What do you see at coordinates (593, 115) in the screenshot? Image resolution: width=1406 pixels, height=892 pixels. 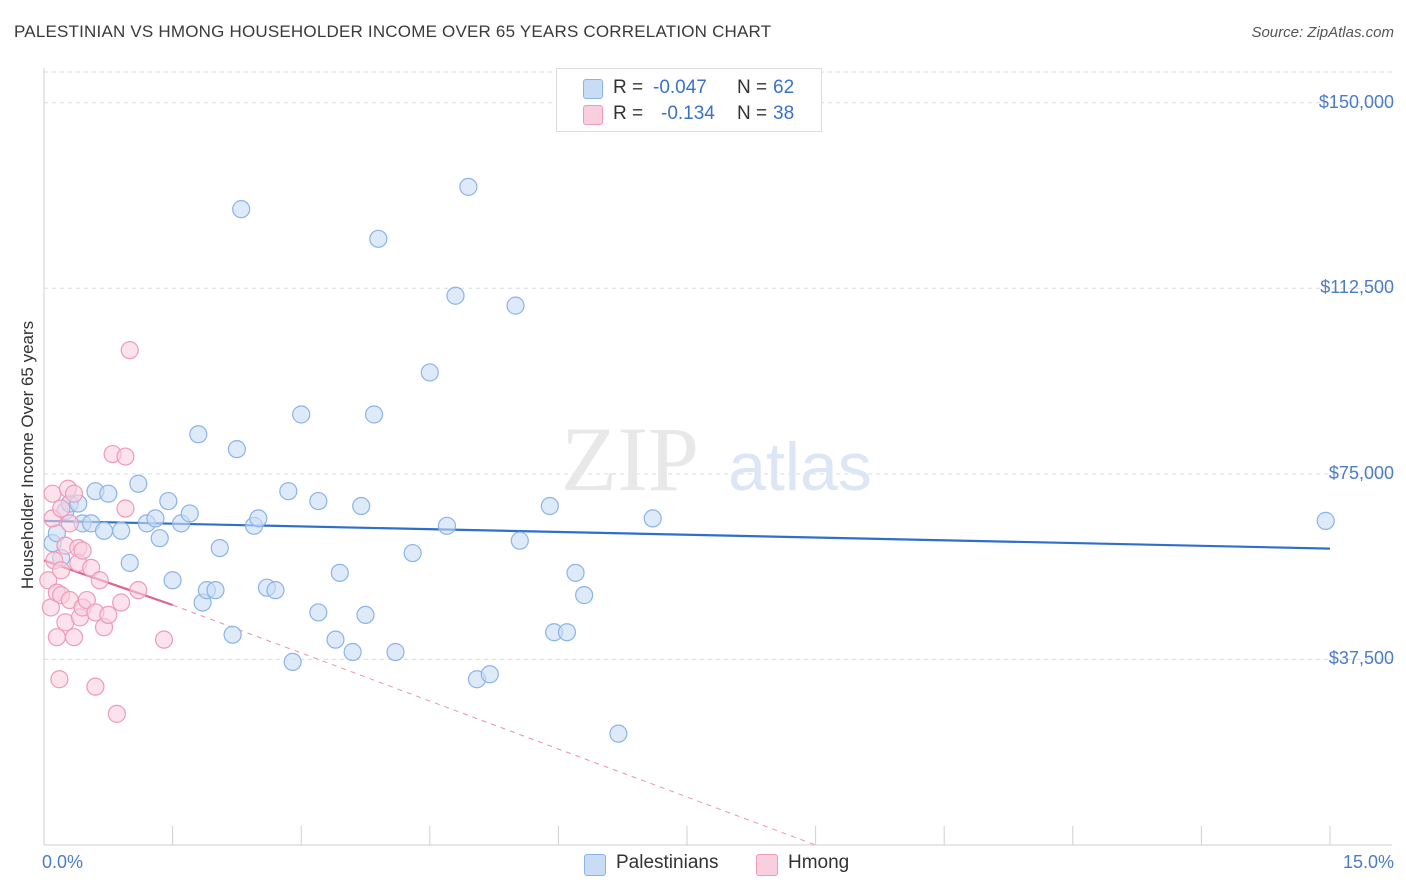 I see `legend-swatch-hmong` at bounding box center [593, 115].